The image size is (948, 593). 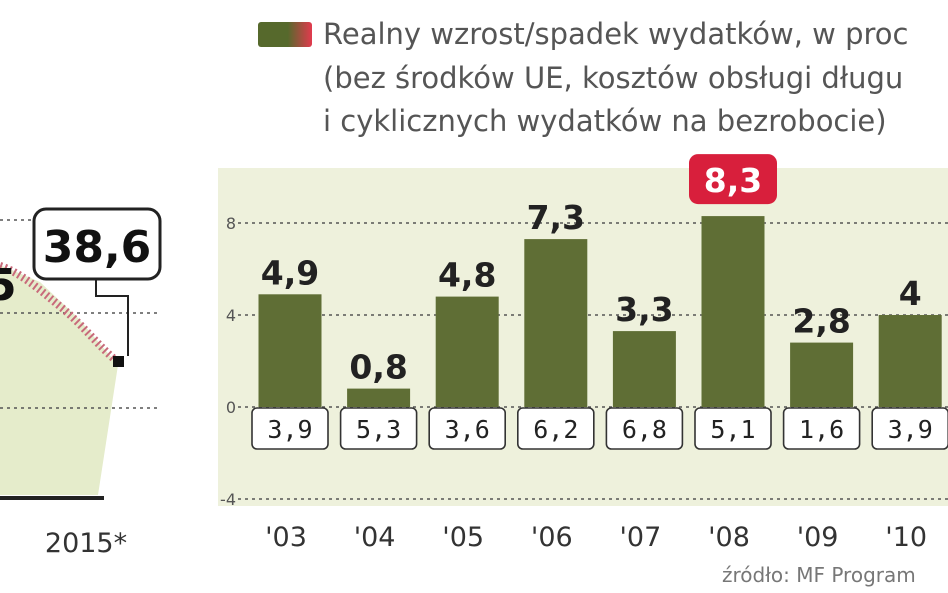 What do you see at coordinates (556, 217) in the screenshot?
I see `bar-value-label: 7,3` at bounding box center [556, 217].